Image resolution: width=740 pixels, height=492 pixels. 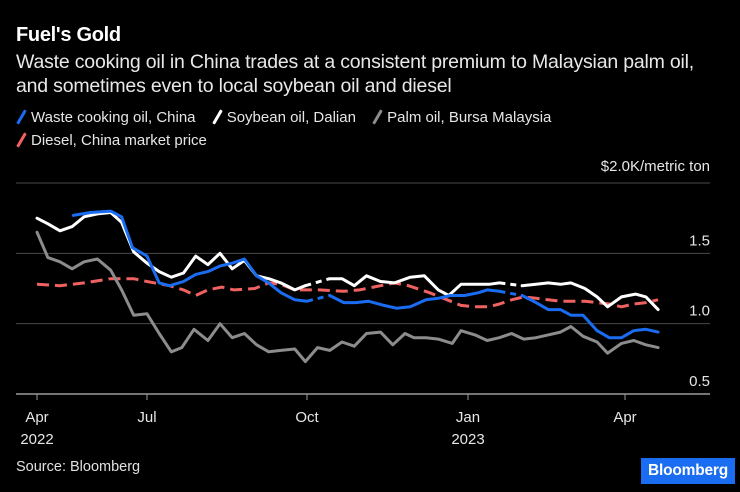 I want to click on source-note: Source: Bloomberg, so click(x=78, y=467).